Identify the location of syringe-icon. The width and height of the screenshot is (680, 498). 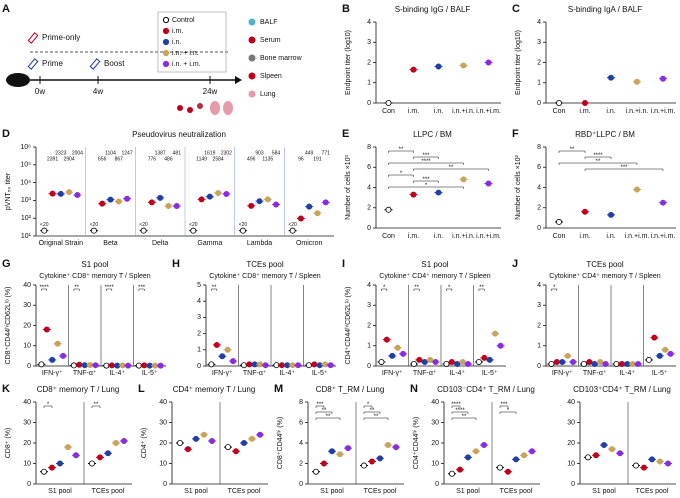
(33, 38).